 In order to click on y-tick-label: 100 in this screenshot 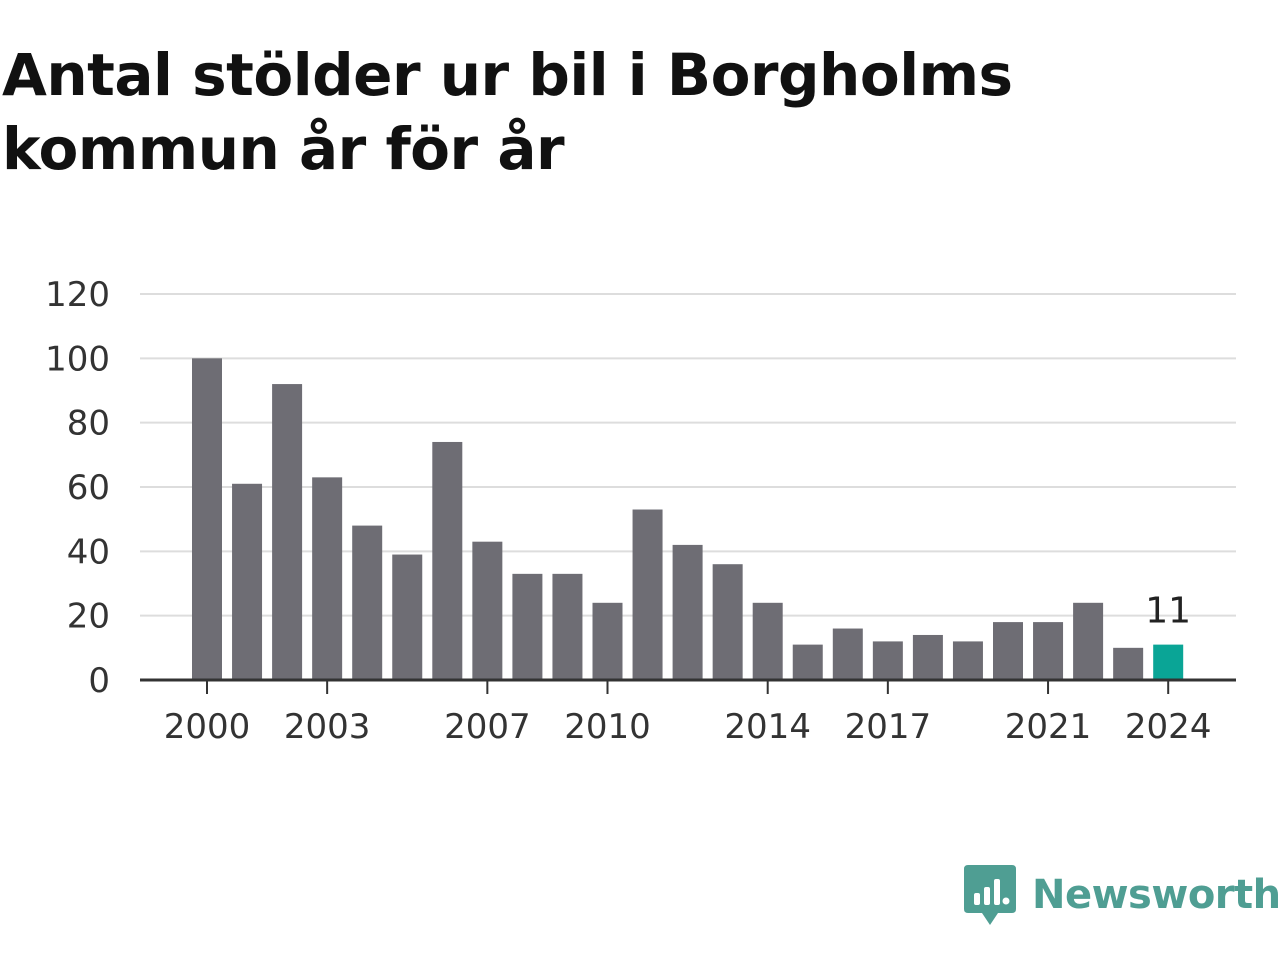, I will do `click(77, 359)`.